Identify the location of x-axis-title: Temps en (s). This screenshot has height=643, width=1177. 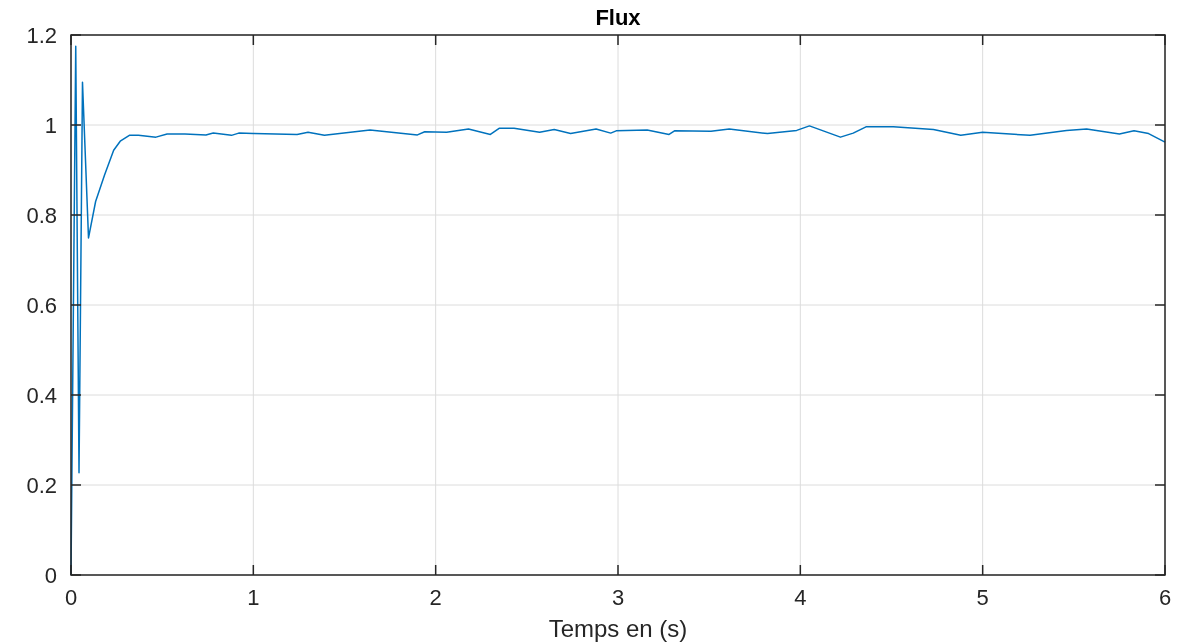
(618, 628).